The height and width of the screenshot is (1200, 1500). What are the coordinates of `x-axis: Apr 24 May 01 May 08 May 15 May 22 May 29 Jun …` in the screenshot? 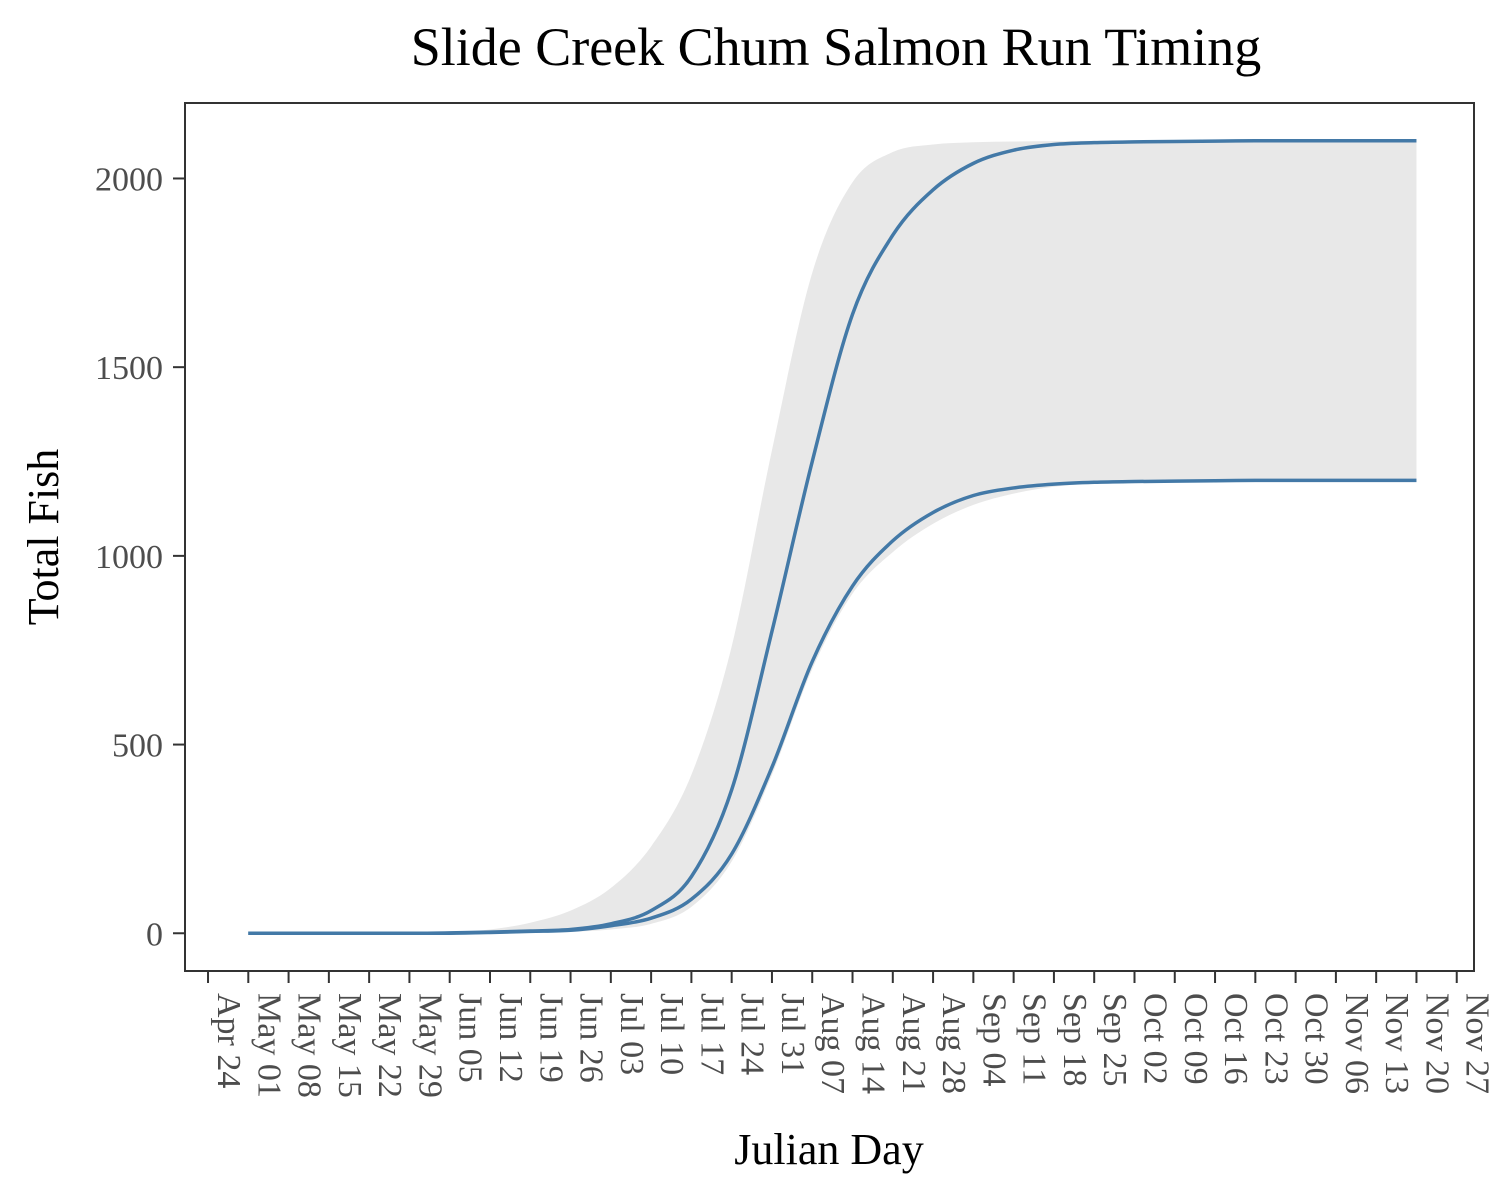 It's located at (851, 1034).